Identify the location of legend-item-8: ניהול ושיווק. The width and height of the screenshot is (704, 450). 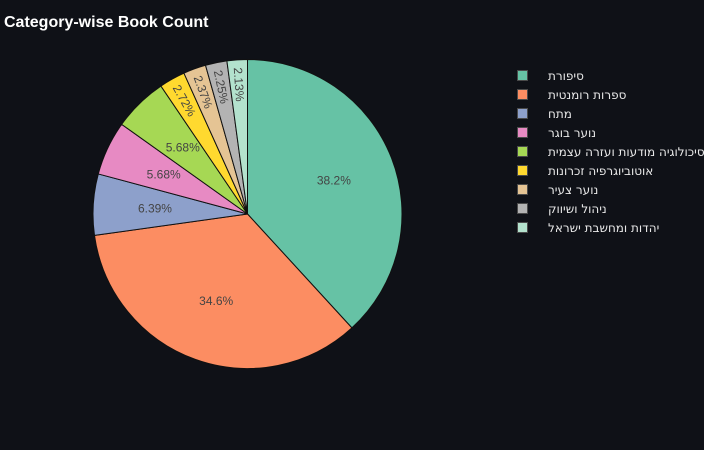
(607, 208).